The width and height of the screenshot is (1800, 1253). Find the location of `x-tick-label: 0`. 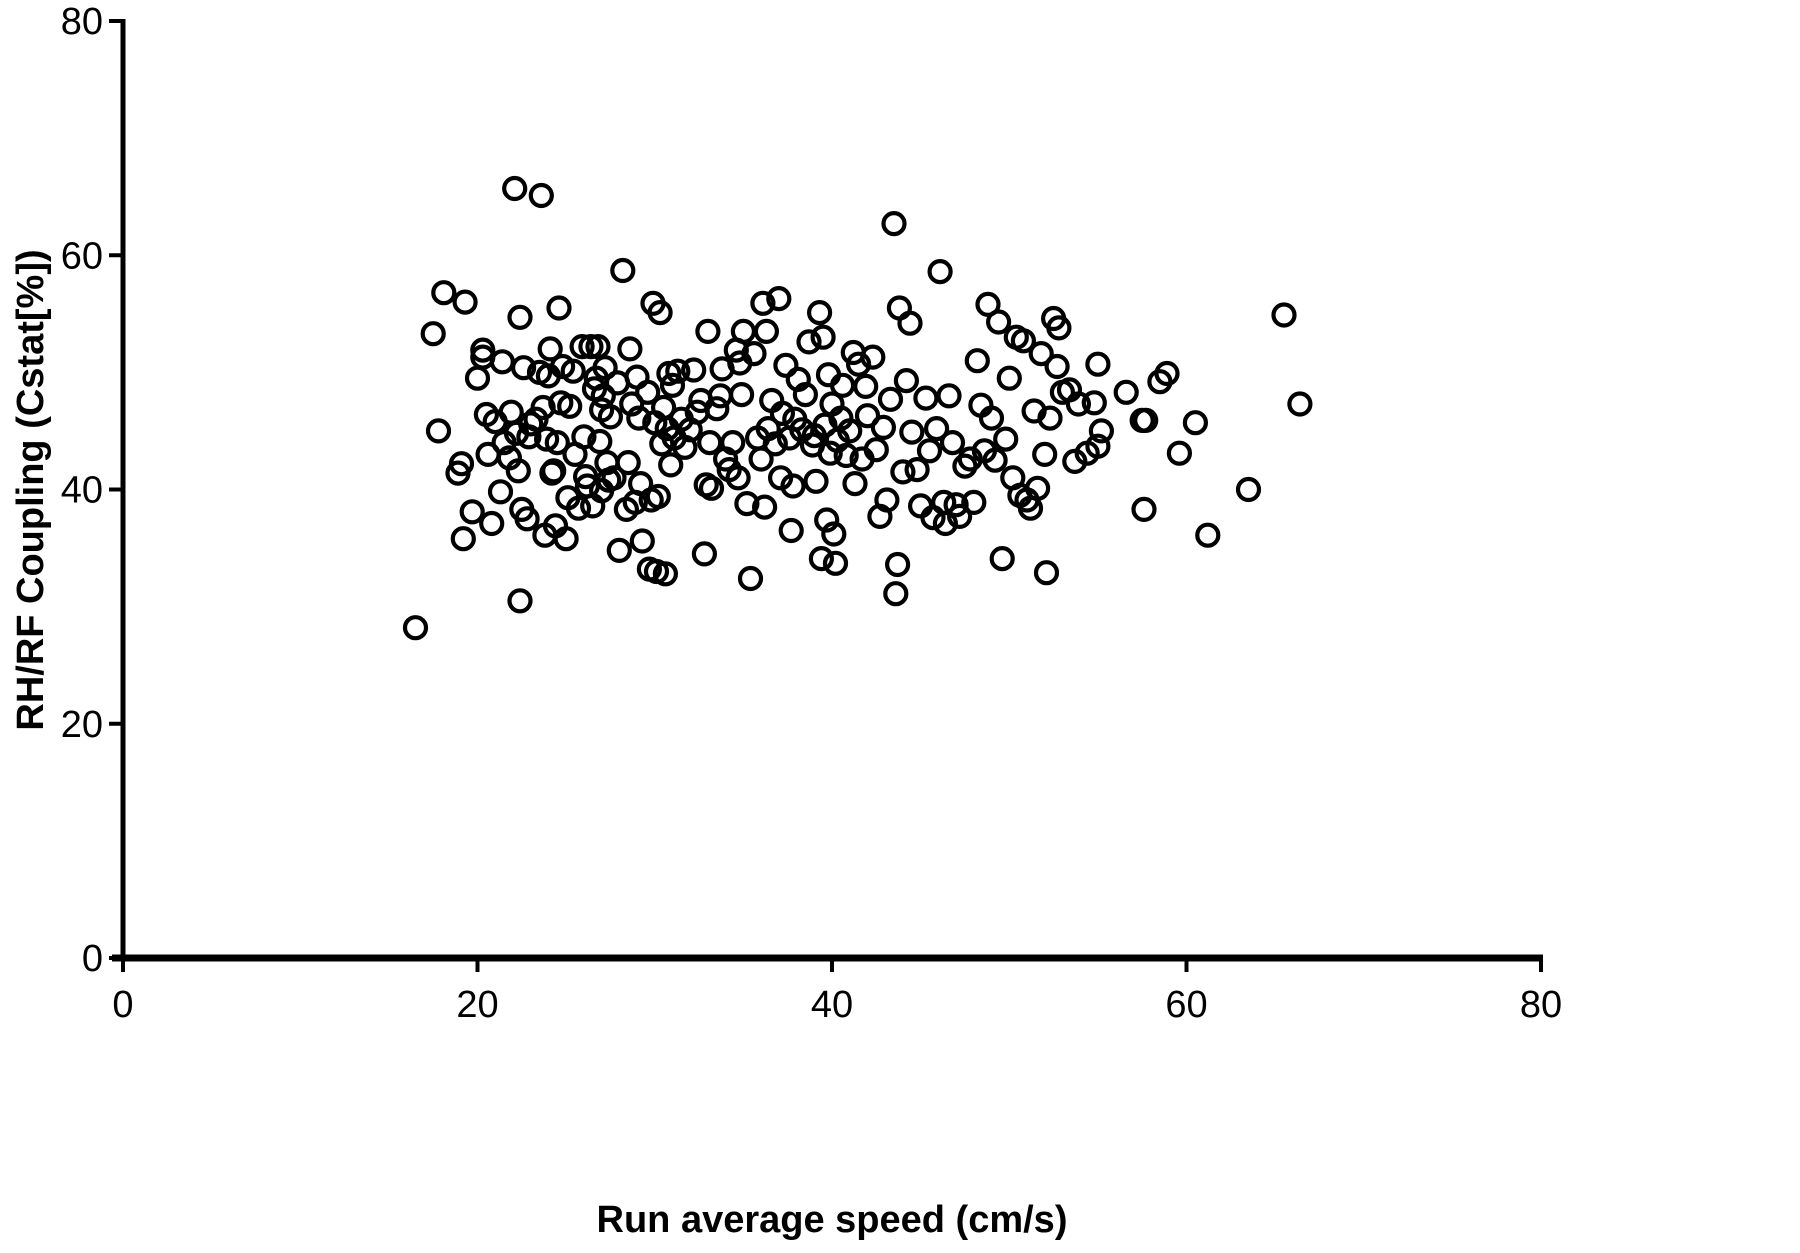

x-tick-label: 0 is located at coordinates (122, 1005).